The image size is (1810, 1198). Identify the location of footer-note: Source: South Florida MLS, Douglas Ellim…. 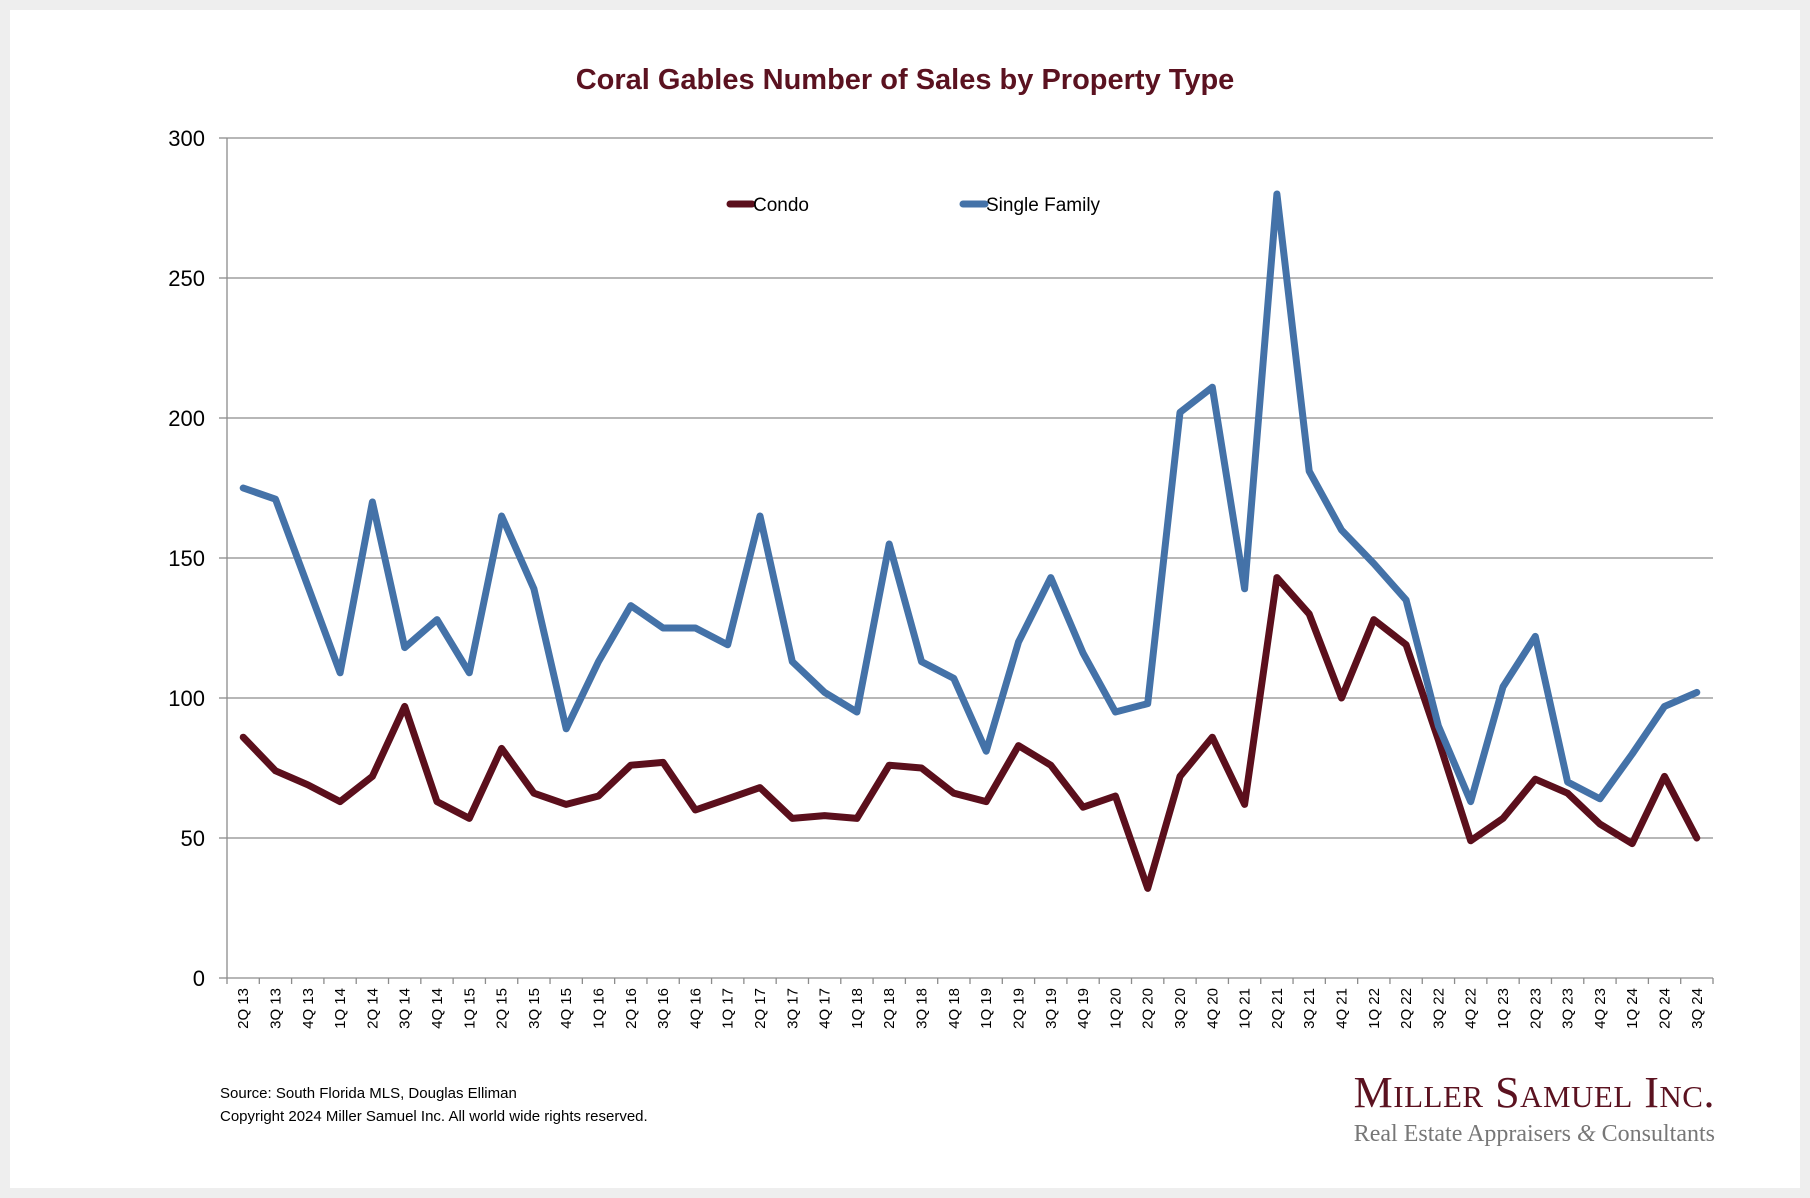
(434, 1105).